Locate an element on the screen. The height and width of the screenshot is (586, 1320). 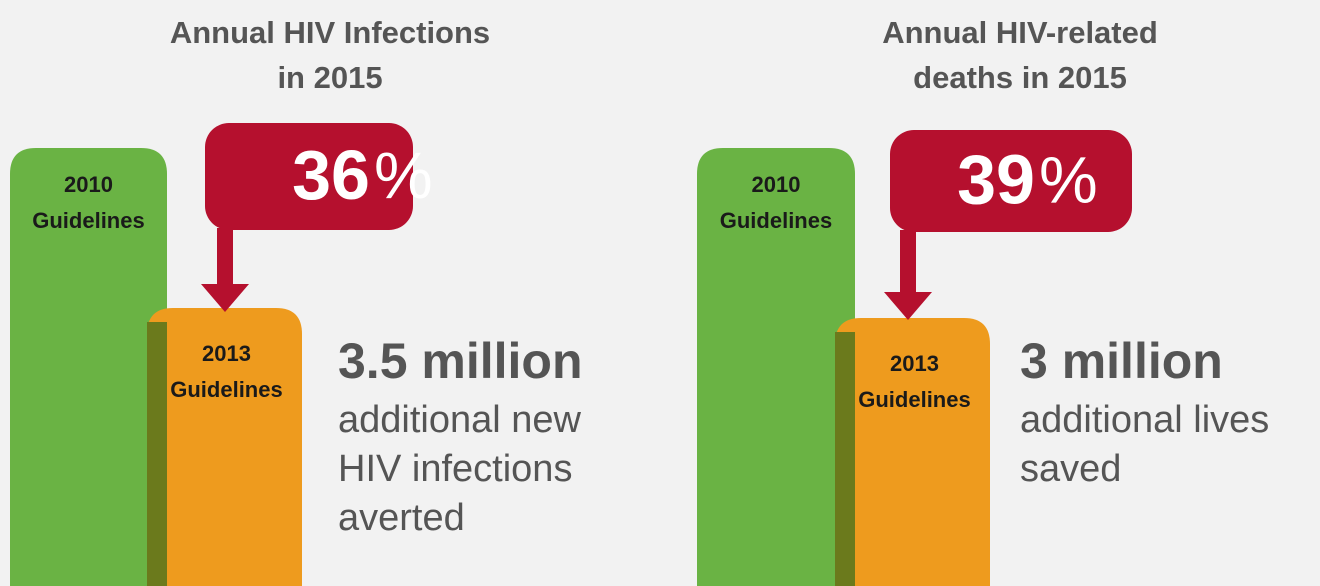
description: HIV infections is located at coordinates (455, 469).